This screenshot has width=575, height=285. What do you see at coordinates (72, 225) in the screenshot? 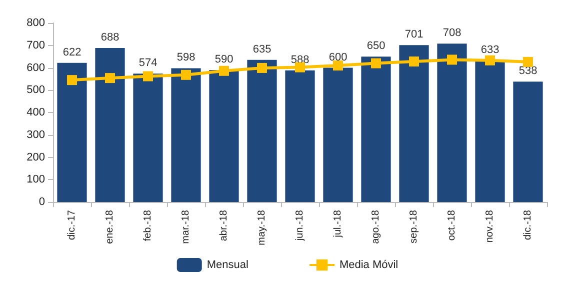
I see `x-tick-label: dic.-17` at bounding box center [72, 225].